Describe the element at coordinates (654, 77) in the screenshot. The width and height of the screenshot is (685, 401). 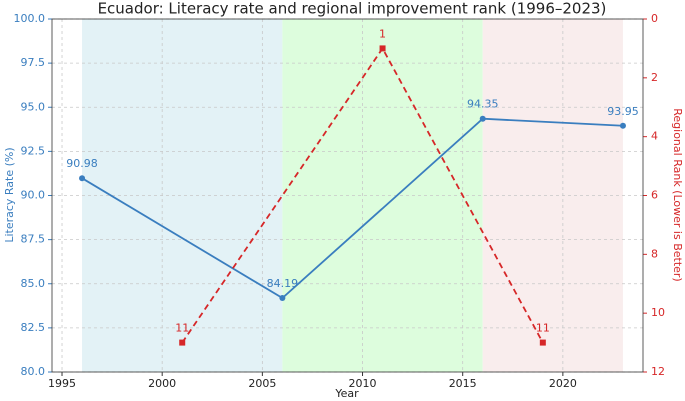
I see `y2-tick-label: 2` at that location.